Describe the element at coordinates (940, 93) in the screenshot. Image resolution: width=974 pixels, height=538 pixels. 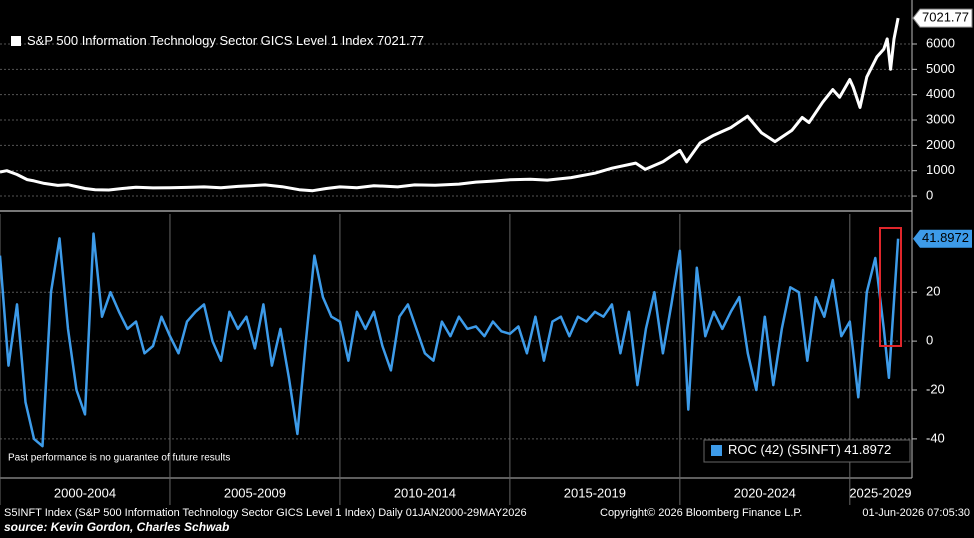
I see `y-tick-label: 4000` at that location.